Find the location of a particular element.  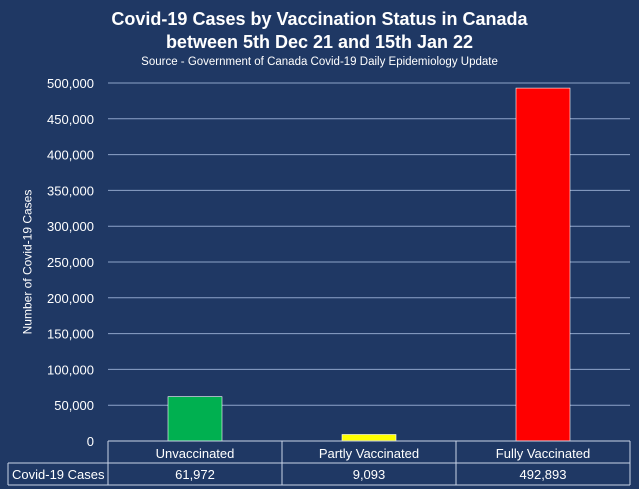

bar-fully-vaccinated is located at coordinates (543, 264).